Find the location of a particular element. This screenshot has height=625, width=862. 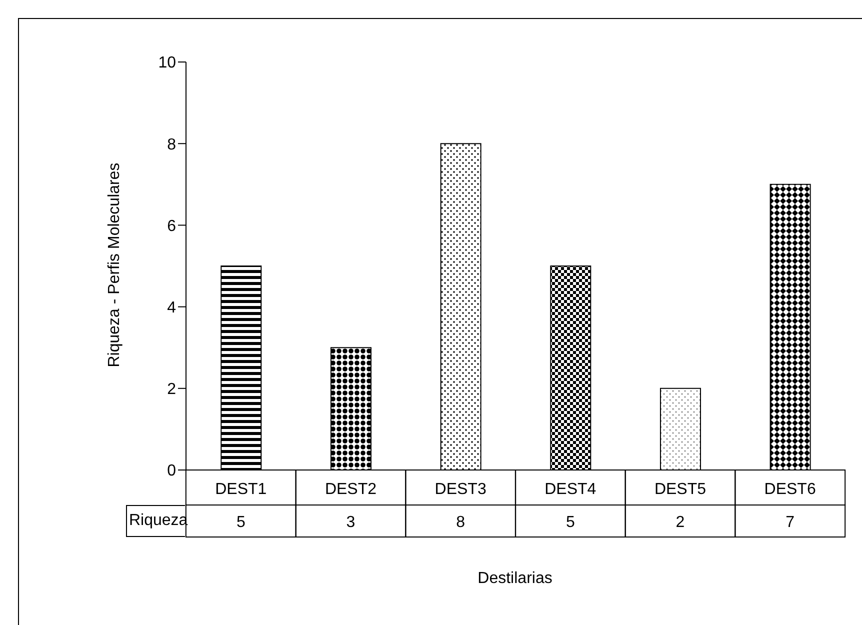

y-axis-title: Riqueza - Perfis Moleculares is located at coordinates (115, 266).